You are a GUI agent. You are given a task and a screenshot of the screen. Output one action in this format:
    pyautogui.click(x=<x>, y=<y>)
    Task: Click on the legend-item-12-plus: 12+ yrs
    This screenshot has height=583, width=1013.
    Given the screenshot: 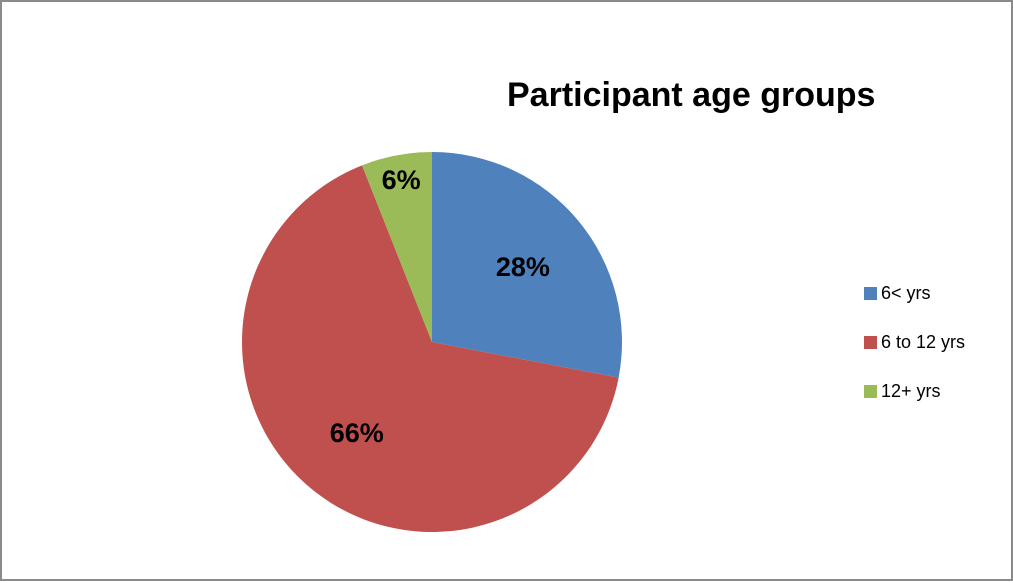 What is the action you would take?
    pyautogui.click(x=914, y=391)
    